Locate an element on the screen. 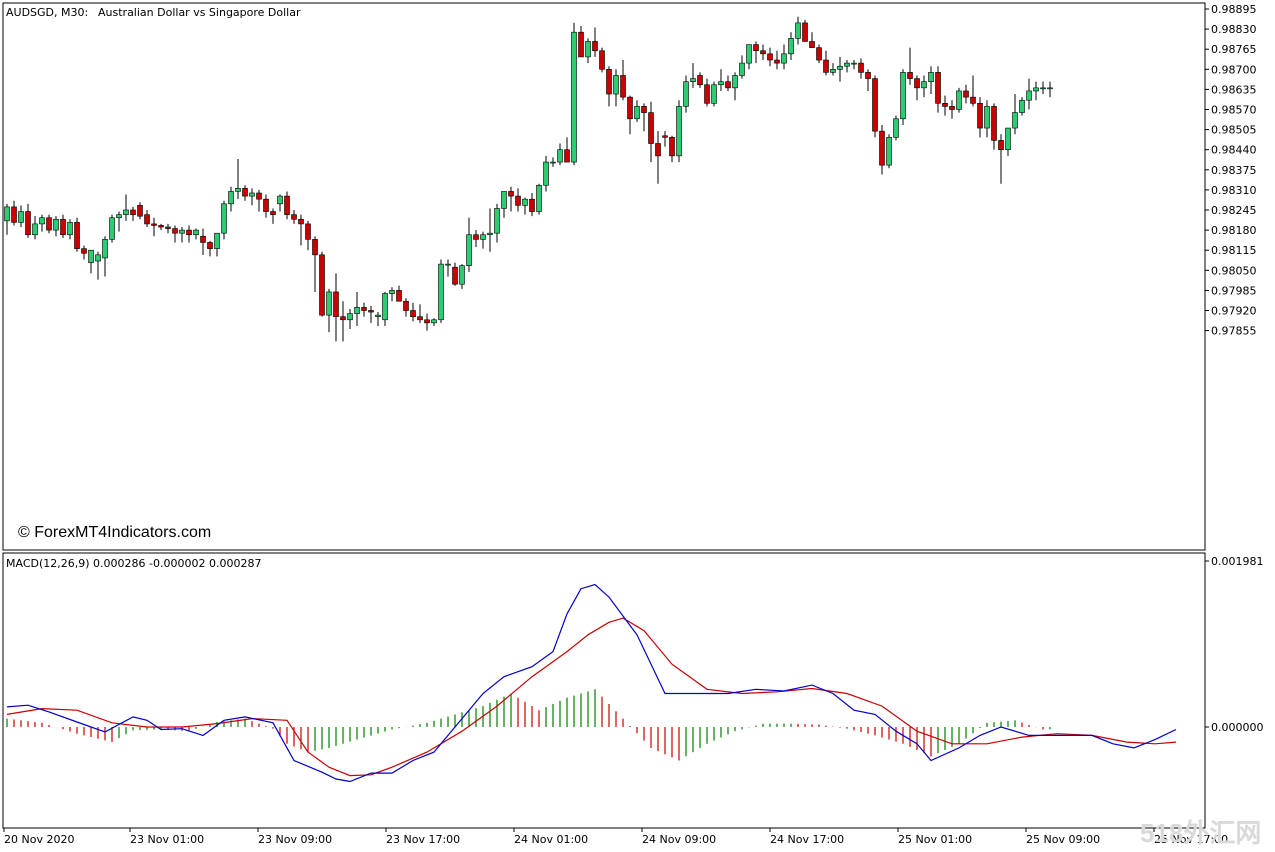  corner-watermark: 518外汇网 is located at coordinates (1200, 833).